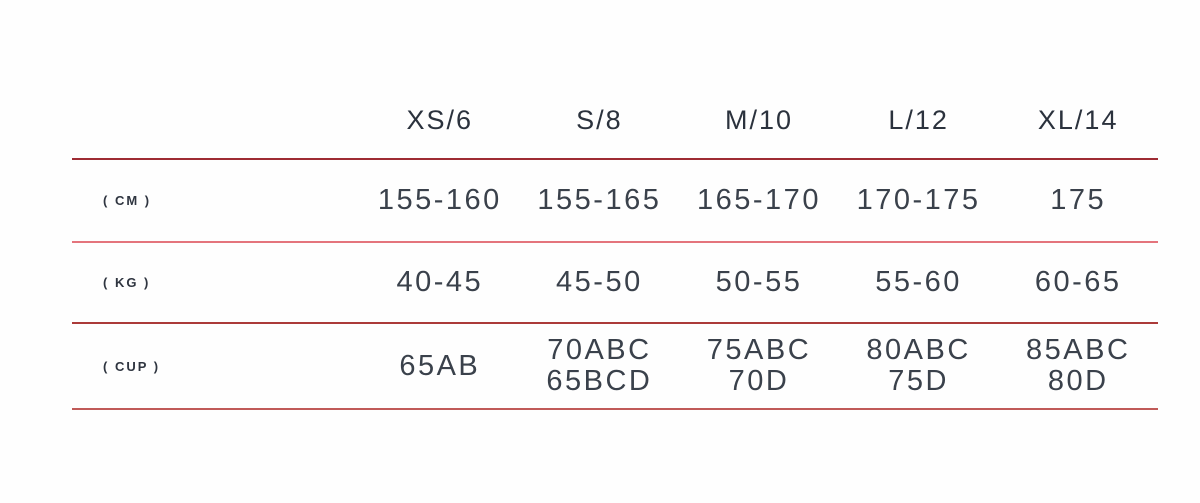 This screenshot has height=503, width=1200. I want to click on header-empty-cell, so click(216, 147).